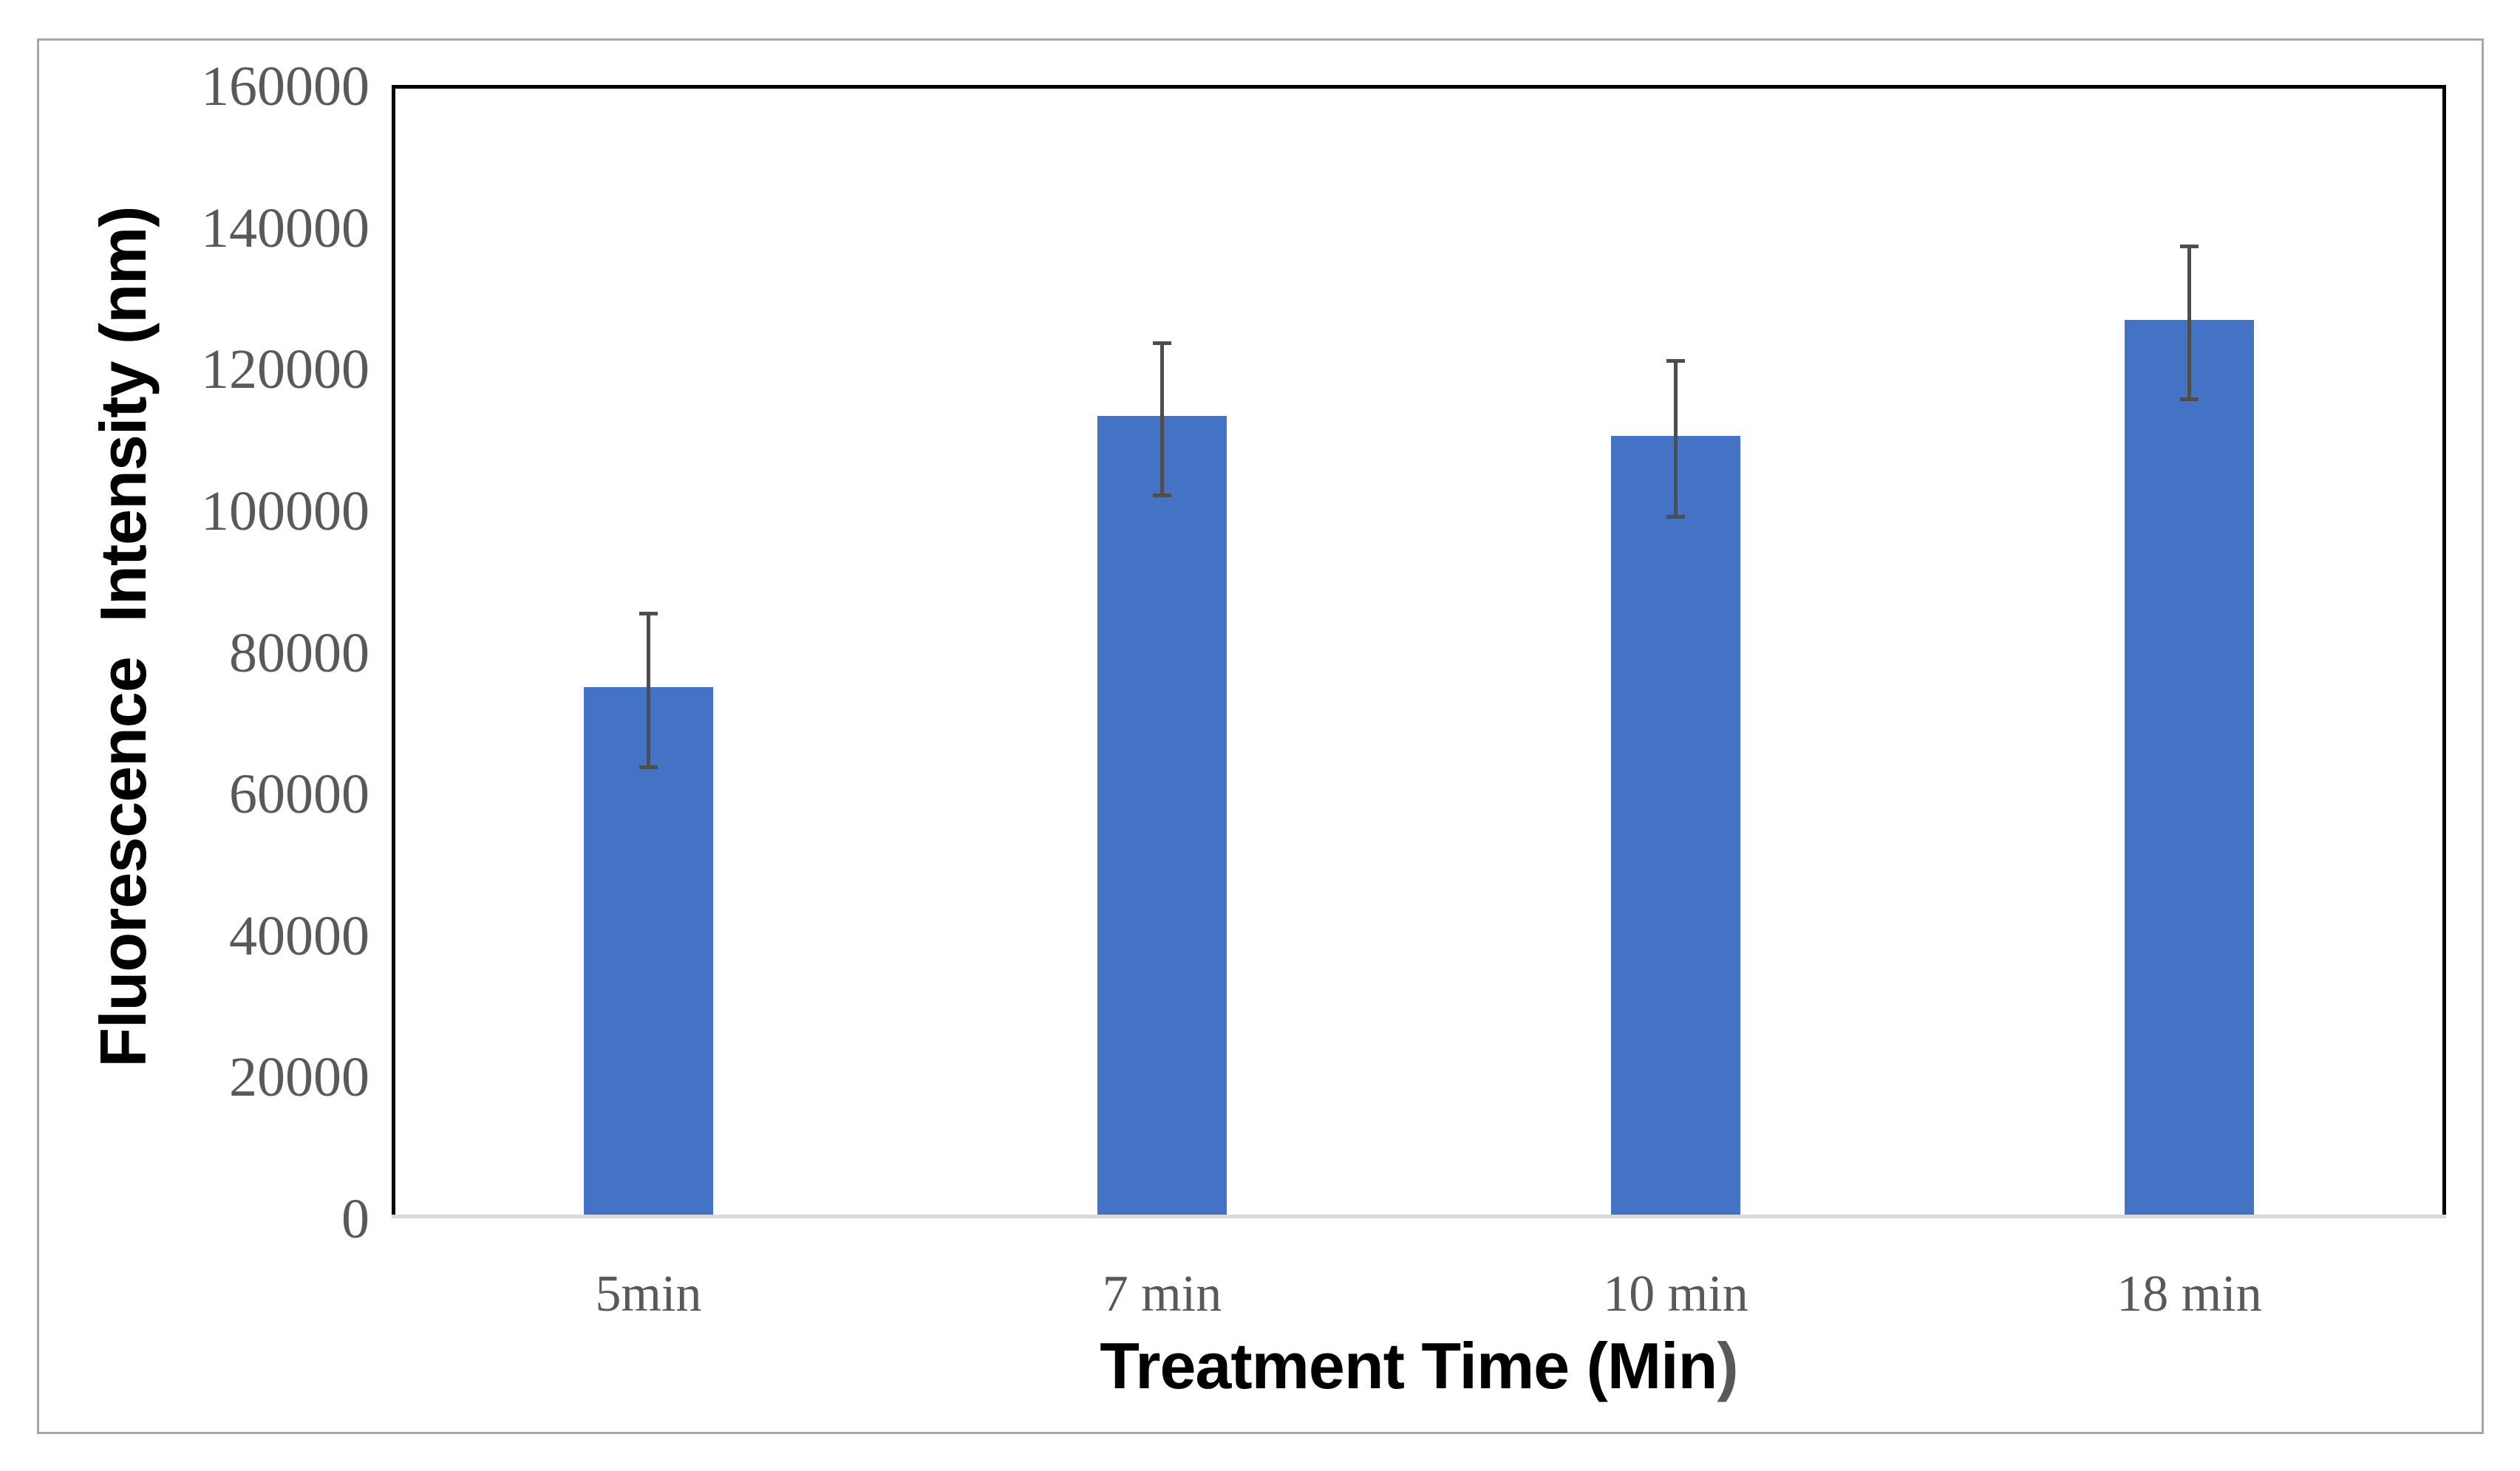 The image size is (2520, 1471). I want to click on y-tick-label: 40000, so click(299, 935).